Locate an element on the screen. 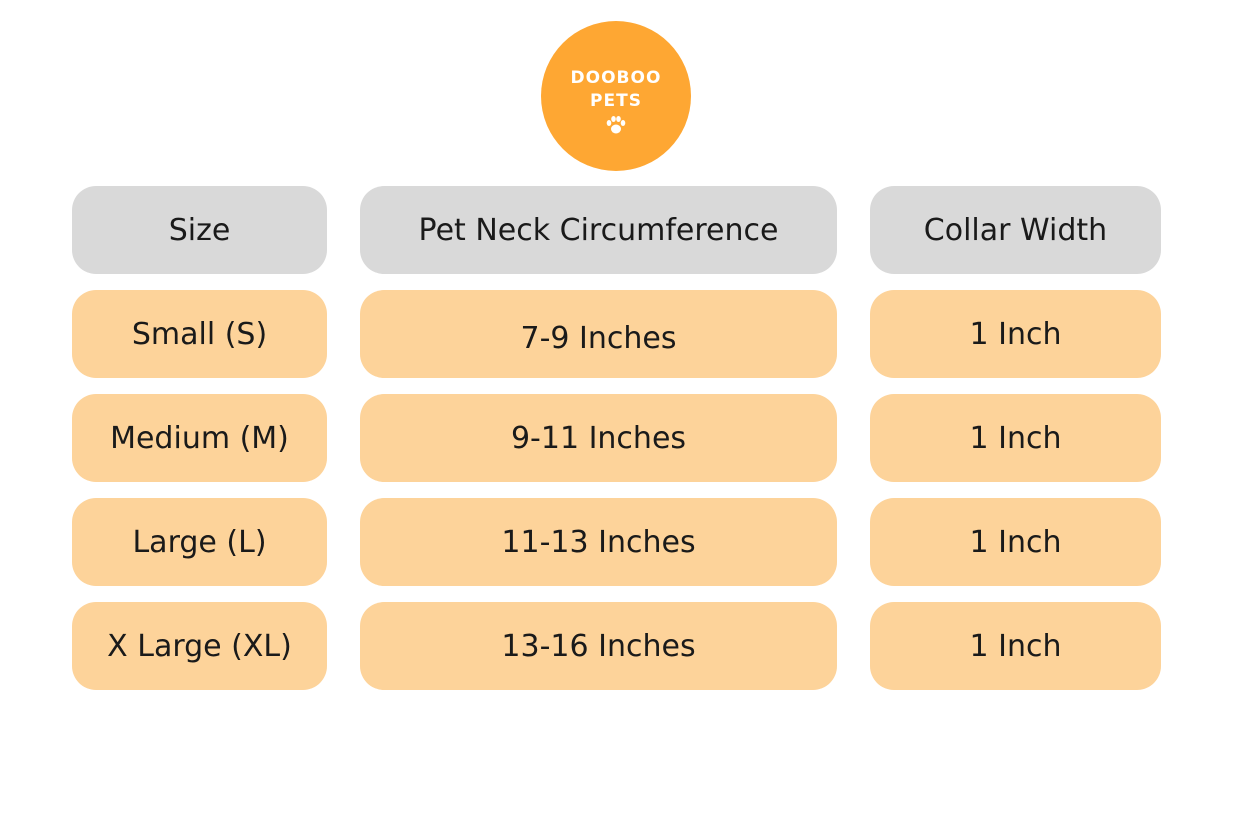 Image resolution: width=1233 pixels, height=816 pixels. logo-line-1: DOOBOO is located at coordinates (616, 78).